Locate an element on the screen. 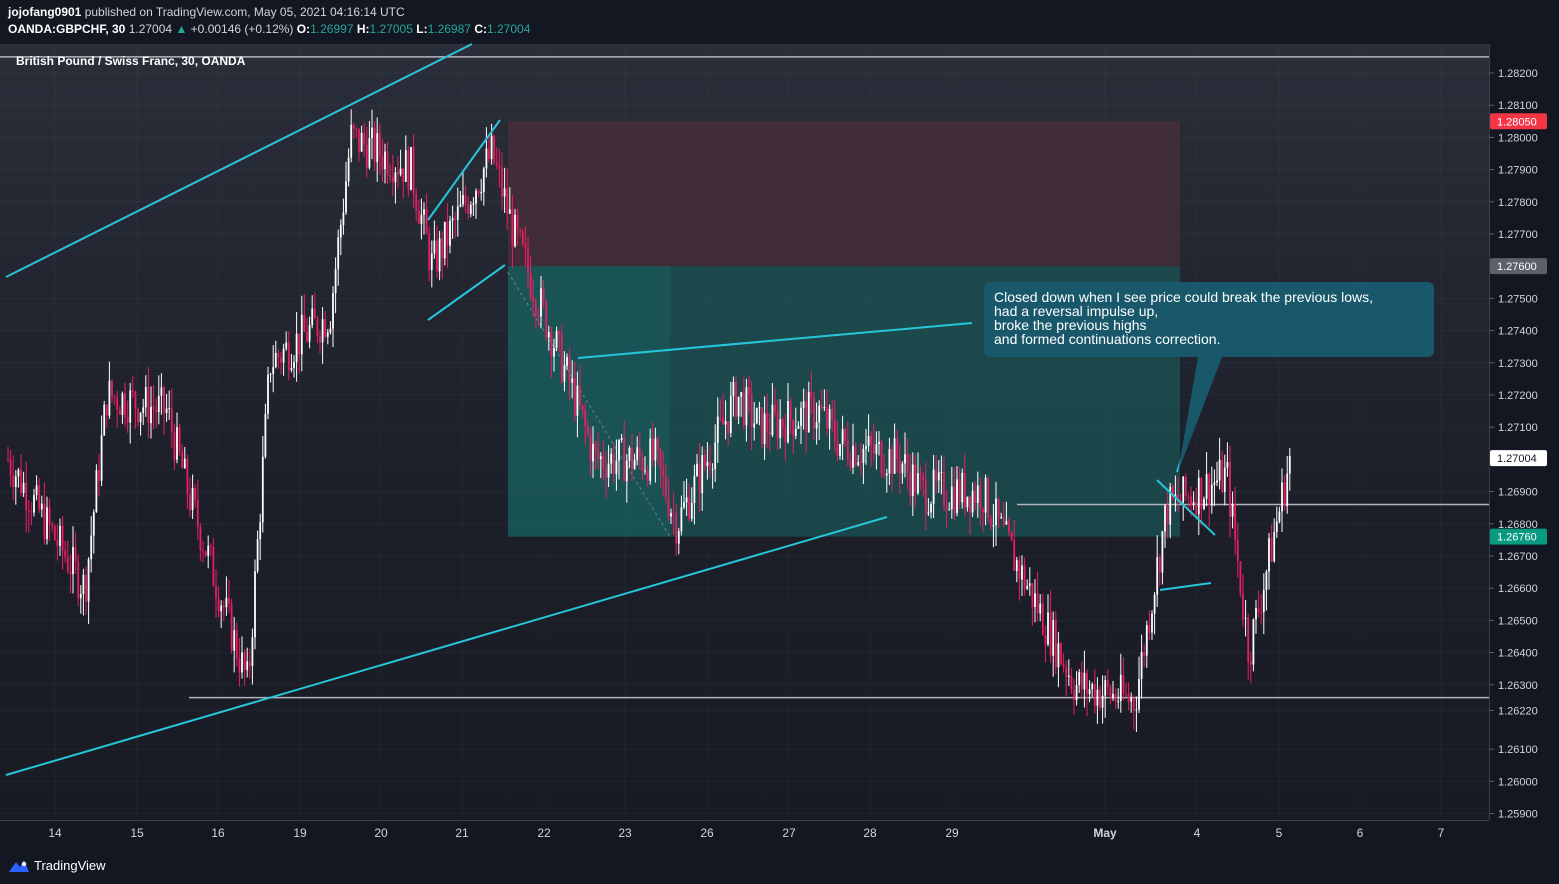  time-tick-label: 23 is located at coordinates (625, 833).